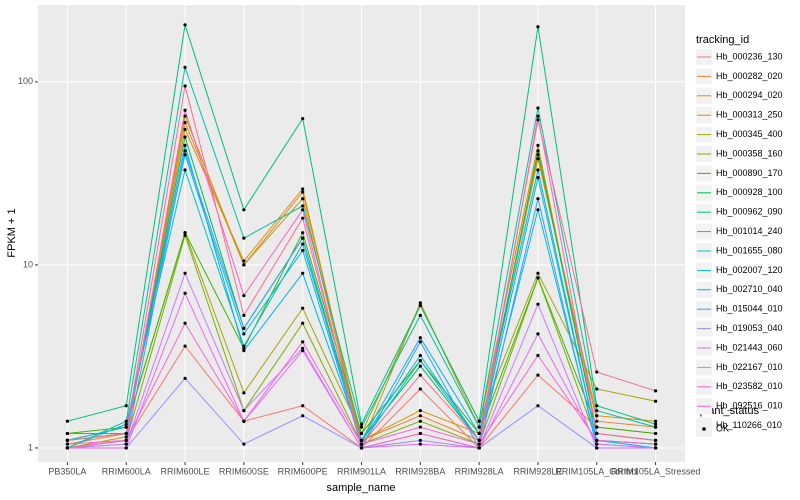 The width and height of the screenshot is (800, 500). I want to click on y-axis-title: FPKM + 1, so click(12, 232).